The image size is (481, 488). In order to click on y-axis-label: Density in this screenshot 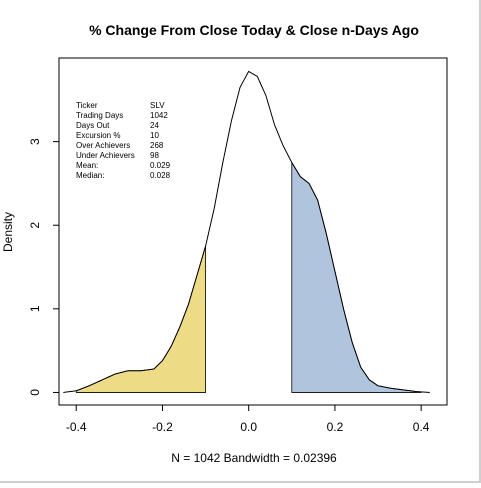, I will do `click(8, 232)`.